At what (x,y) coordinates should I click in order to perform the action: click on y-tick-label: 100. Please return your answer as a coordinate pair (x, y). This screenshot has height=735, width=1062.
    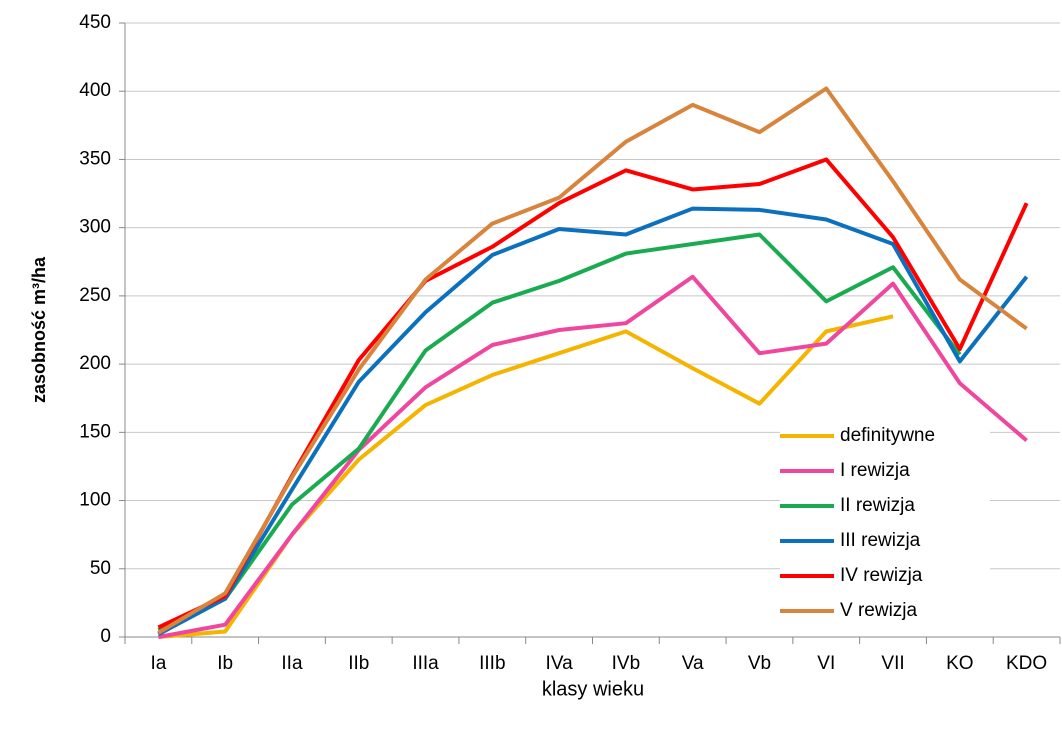
    Looking at the image, I should click on (95, 500).